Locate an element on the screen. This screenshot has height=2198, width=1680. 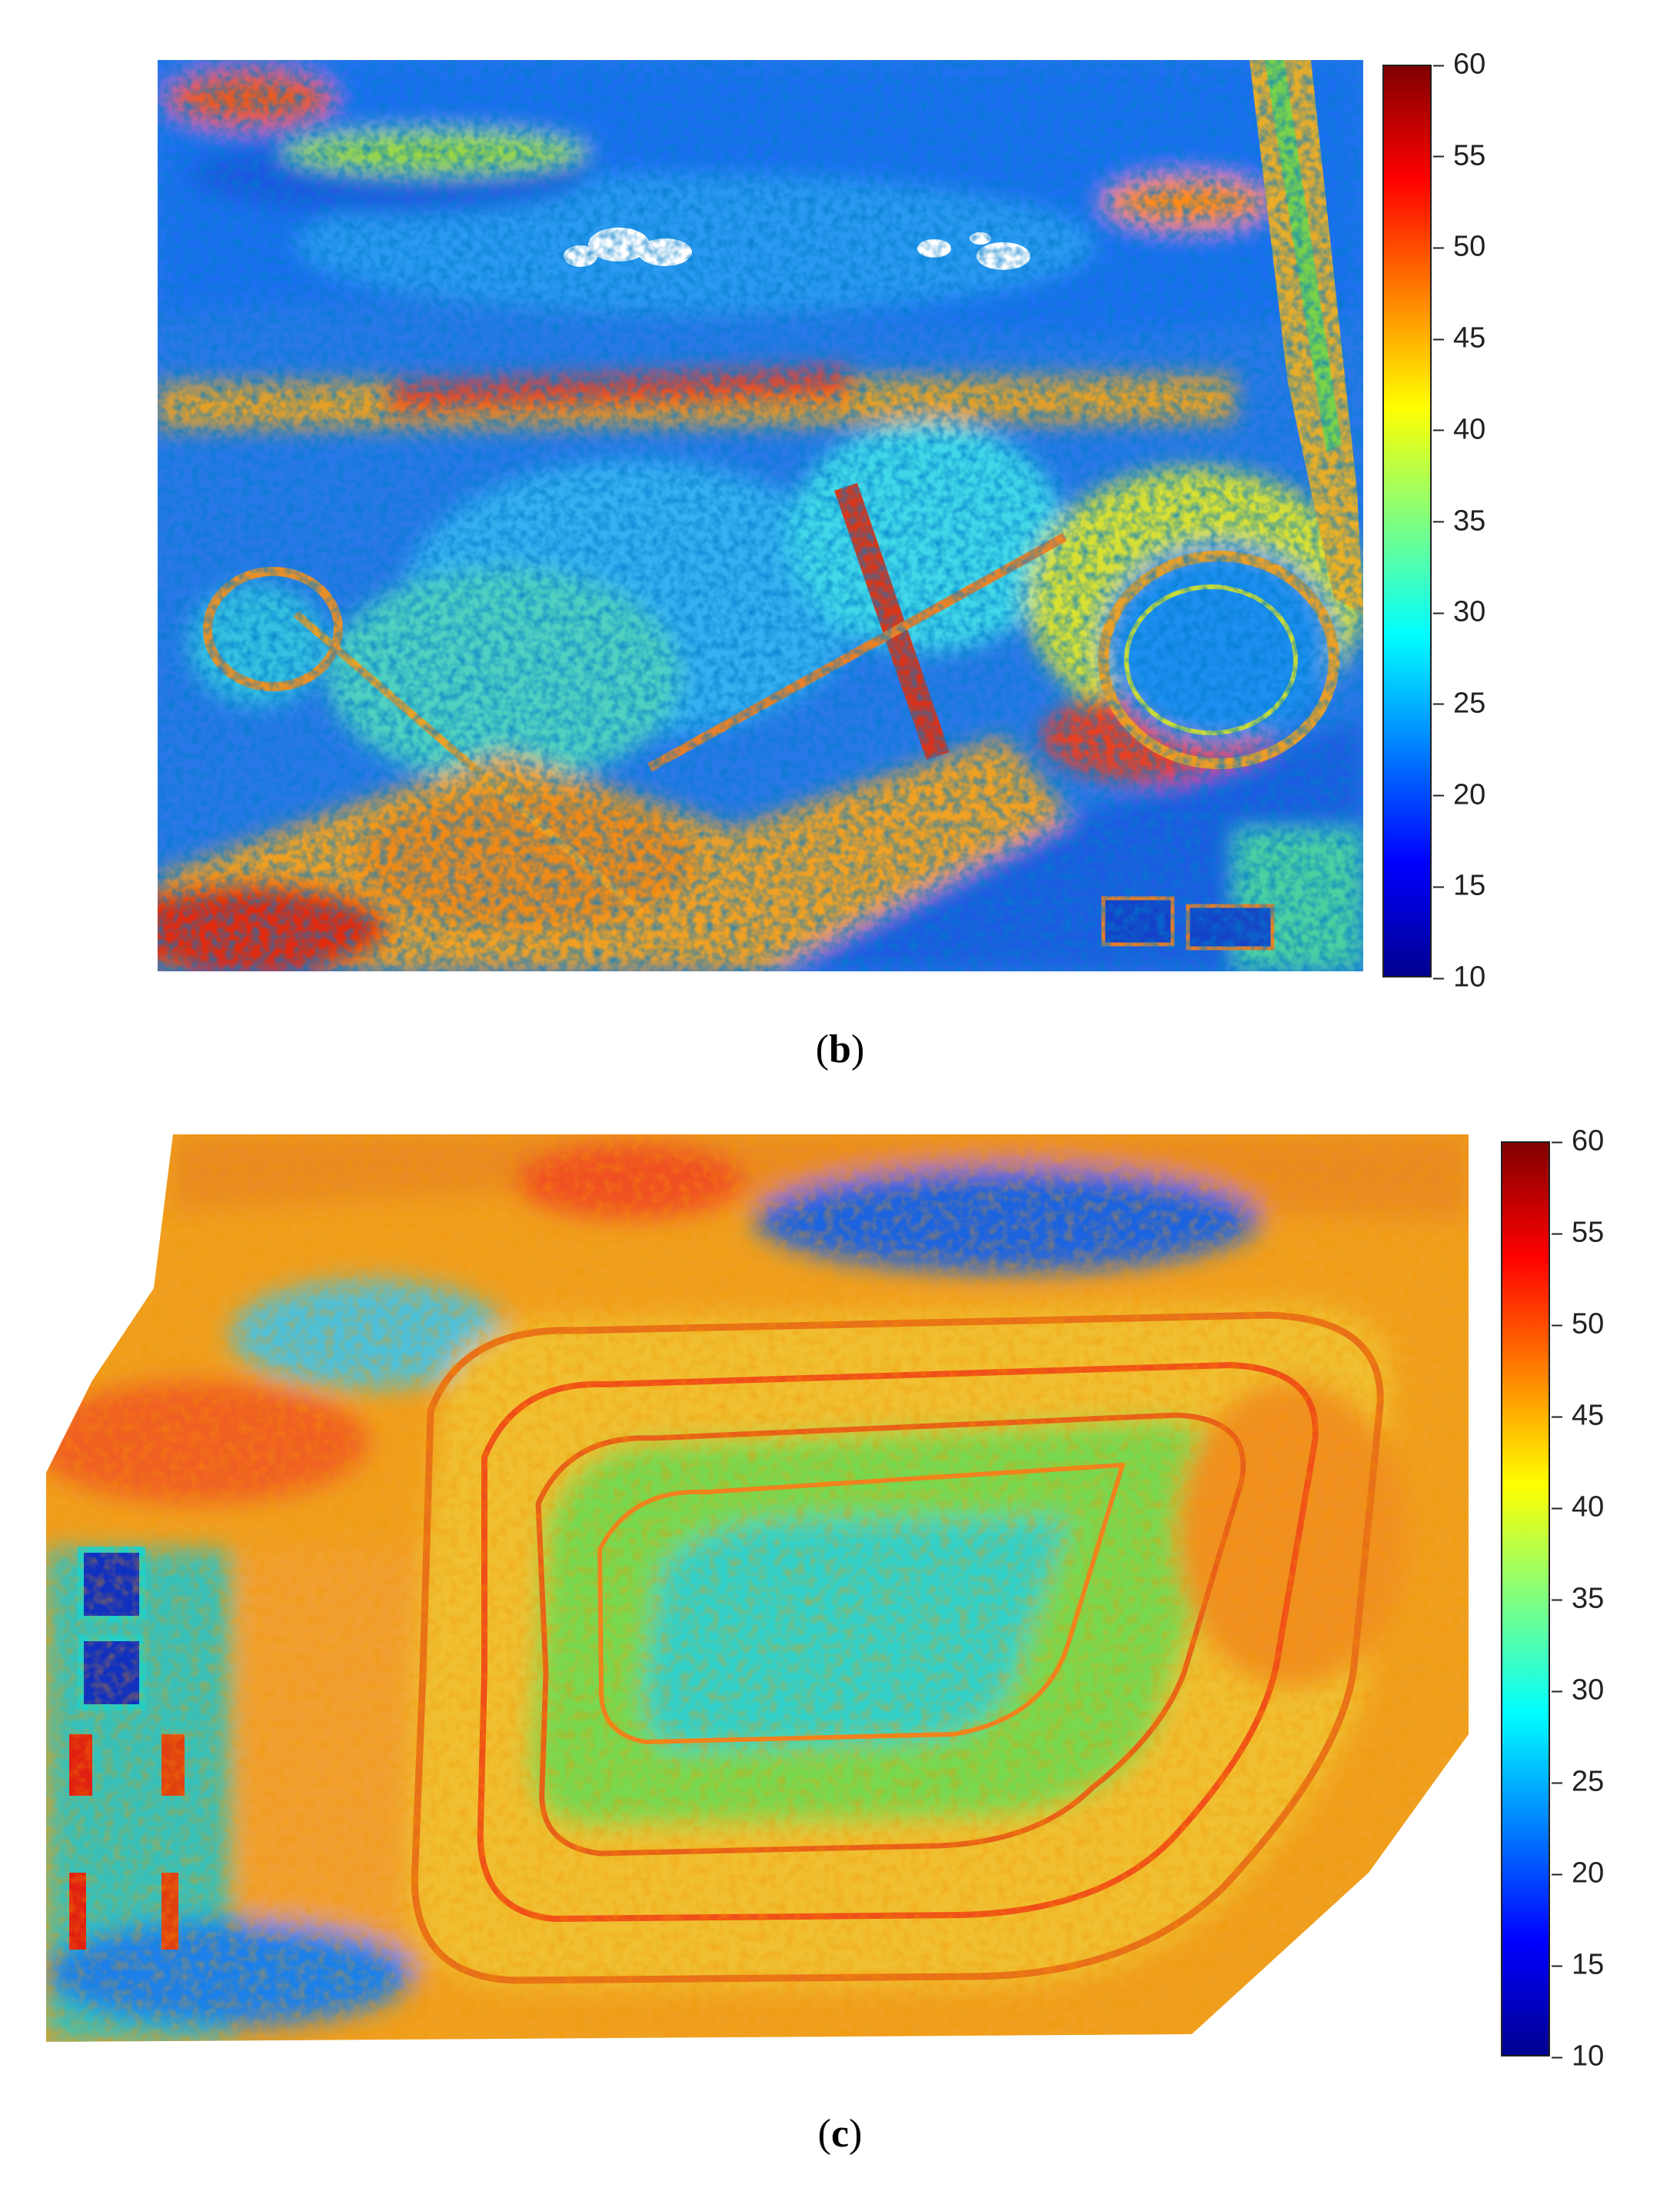
colorbar-b is located at coordinates (1407, 521).